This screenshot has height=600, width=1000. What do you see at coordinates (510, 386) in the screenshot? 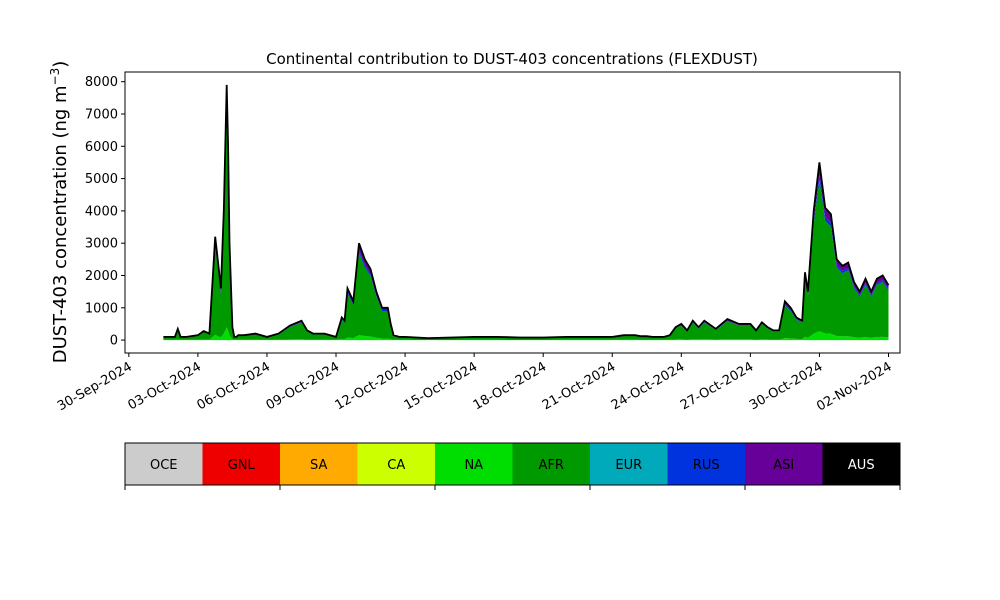
I see `x-tick-label: 18-Oct-2024` at bounding box center [510, 386].